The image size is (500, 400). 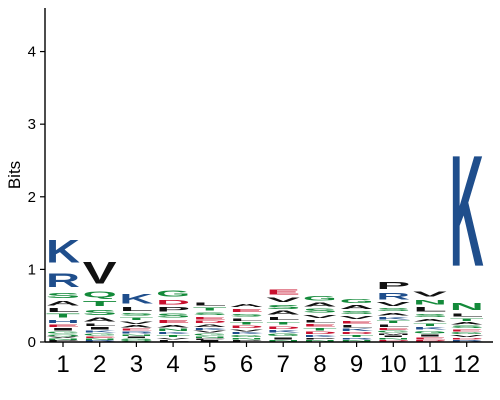 What do you see at coordinates (32, 342) in the screenshot?
I see `y-tick-label: 0` at bounding box center [32, 342].